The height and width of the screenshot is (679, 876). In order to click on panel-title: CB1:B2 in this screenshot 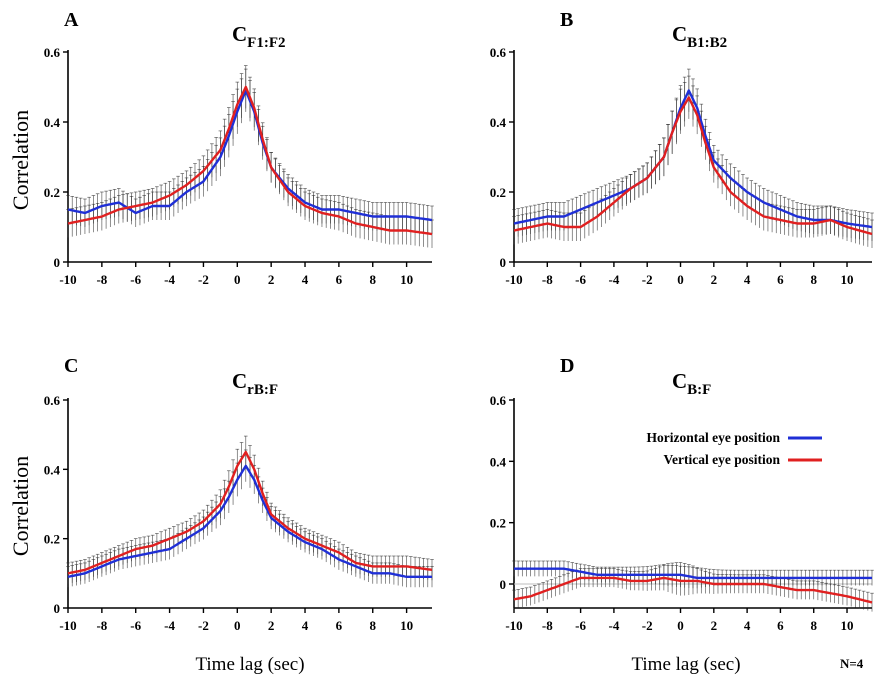, I will do `click(699, 36)`.